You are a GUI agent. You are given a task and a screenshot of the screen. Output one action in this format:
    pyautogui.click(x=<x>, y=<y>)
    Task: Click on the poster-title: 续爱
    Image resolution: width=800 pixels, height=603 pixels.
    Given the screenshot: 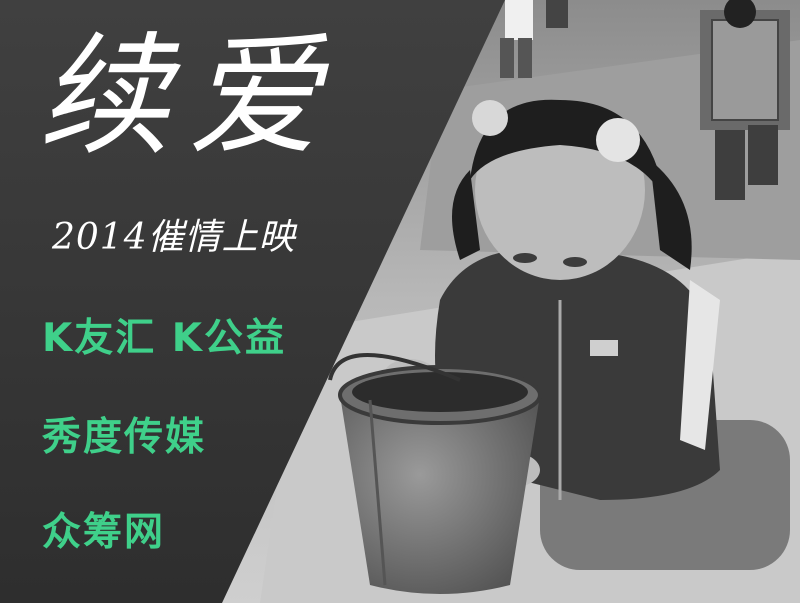 What is the action you would take?
    pyautogui.click(x=188, y=97)
    